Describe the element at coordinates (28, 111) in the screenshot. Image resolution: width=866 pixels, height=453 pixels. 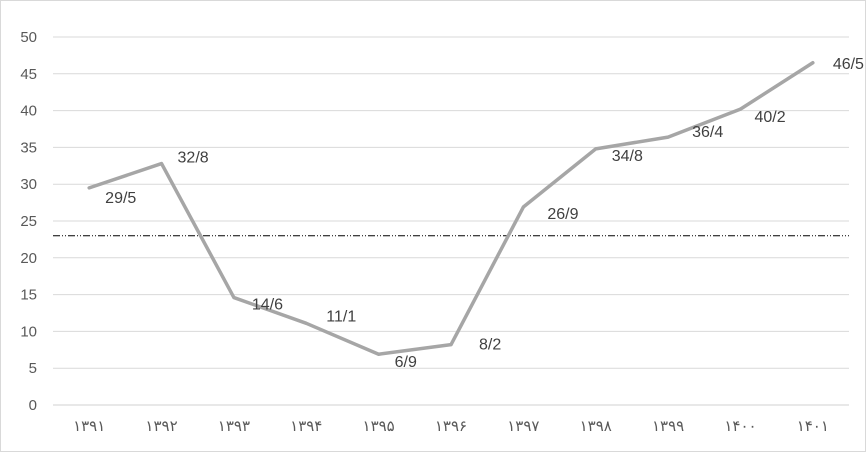
I see `y-tick-label: 40` at that location.